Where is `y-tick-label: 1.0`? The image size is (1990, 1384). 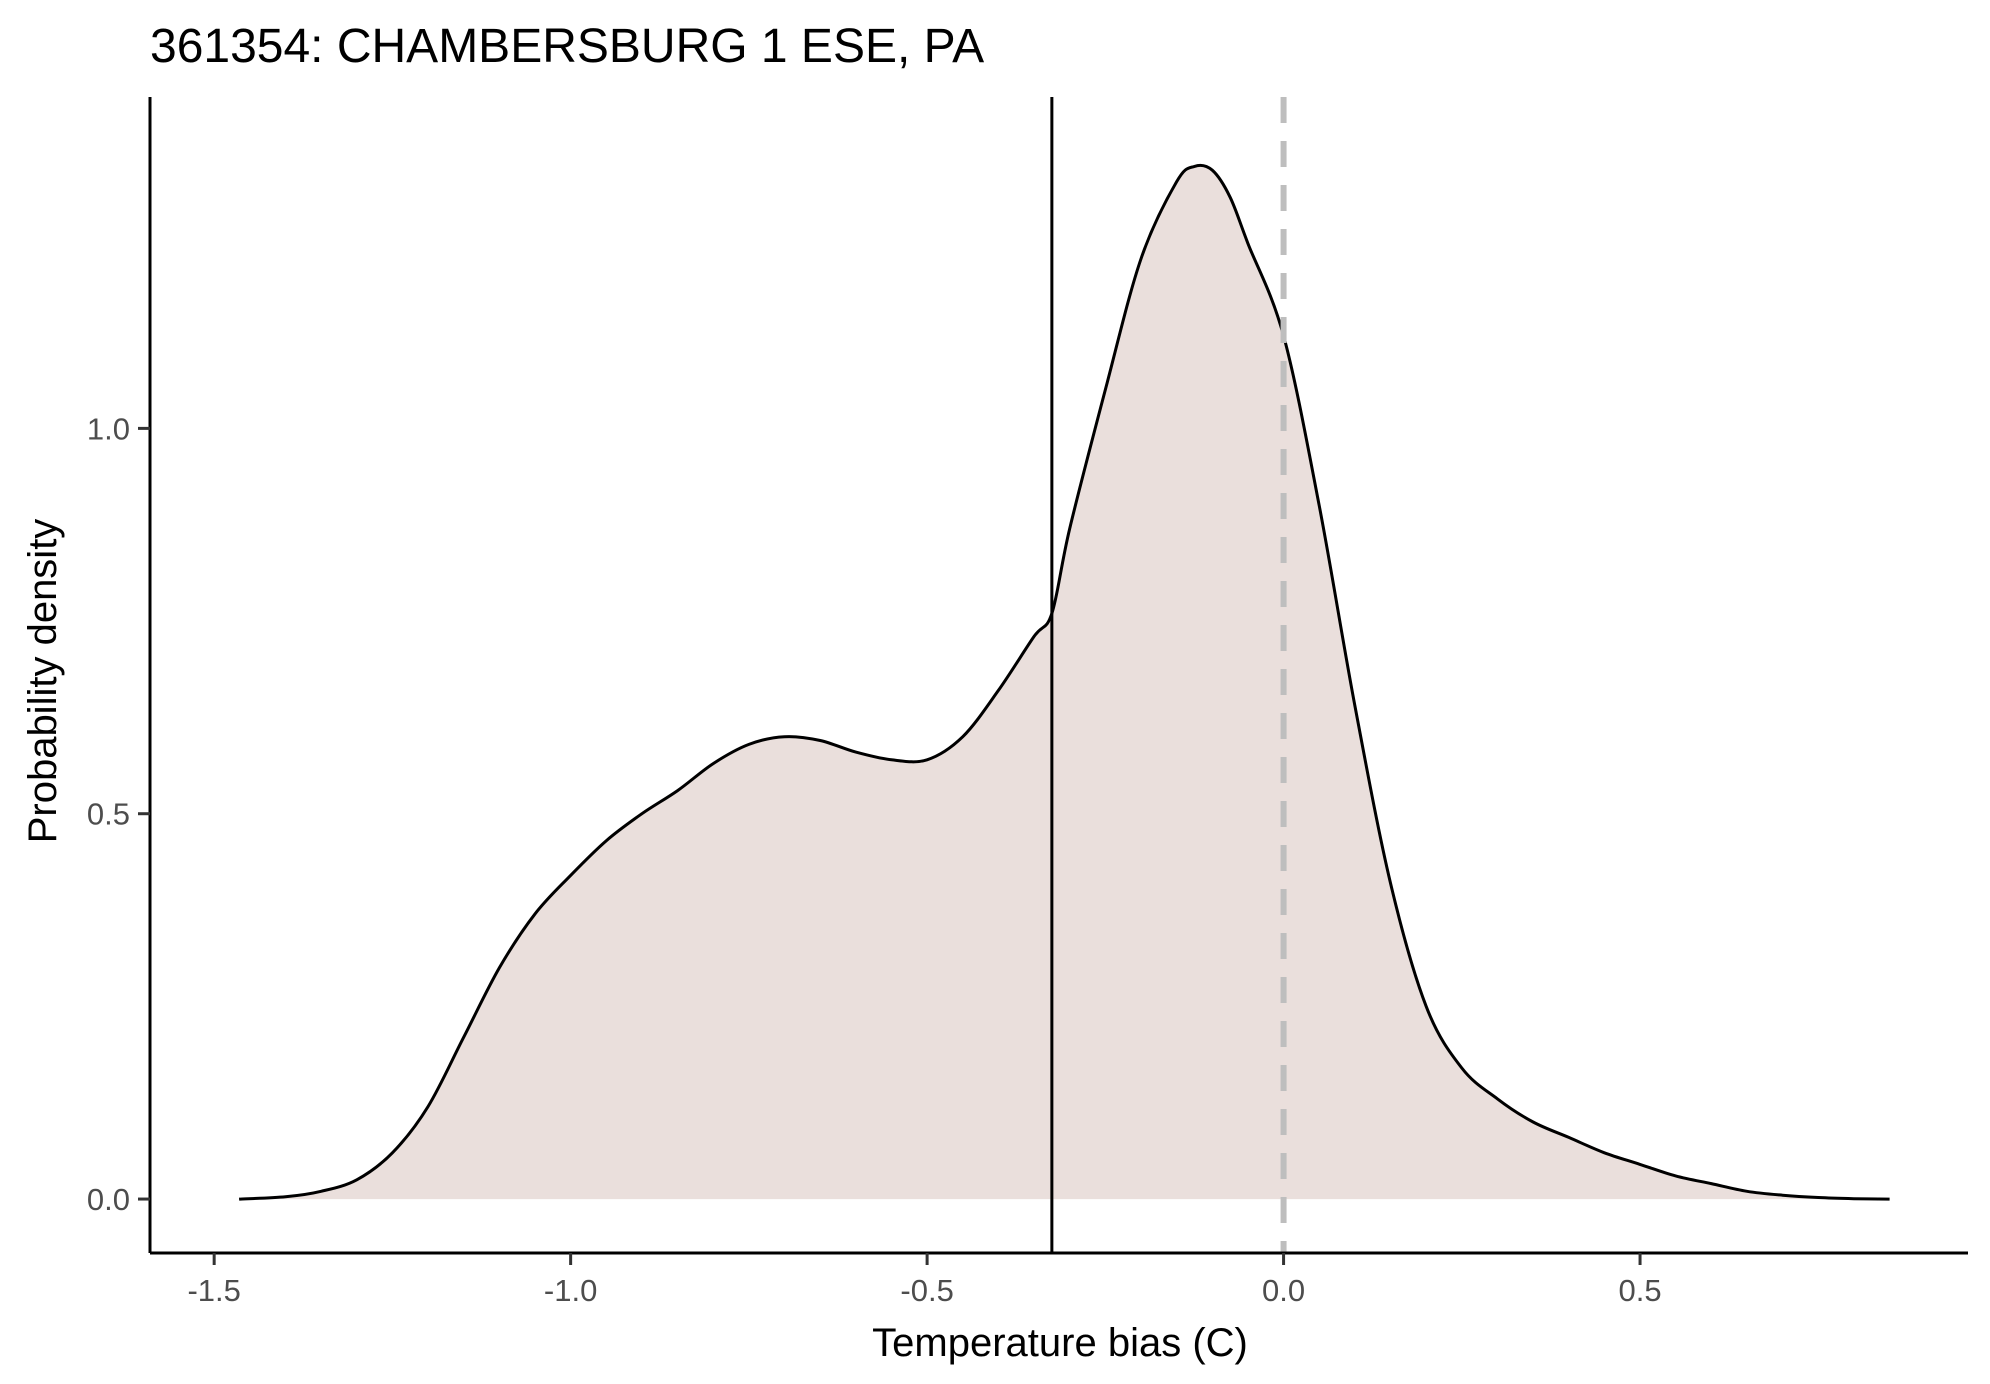 y-tick-label: 1.0 is located at coordinates (108, 428).